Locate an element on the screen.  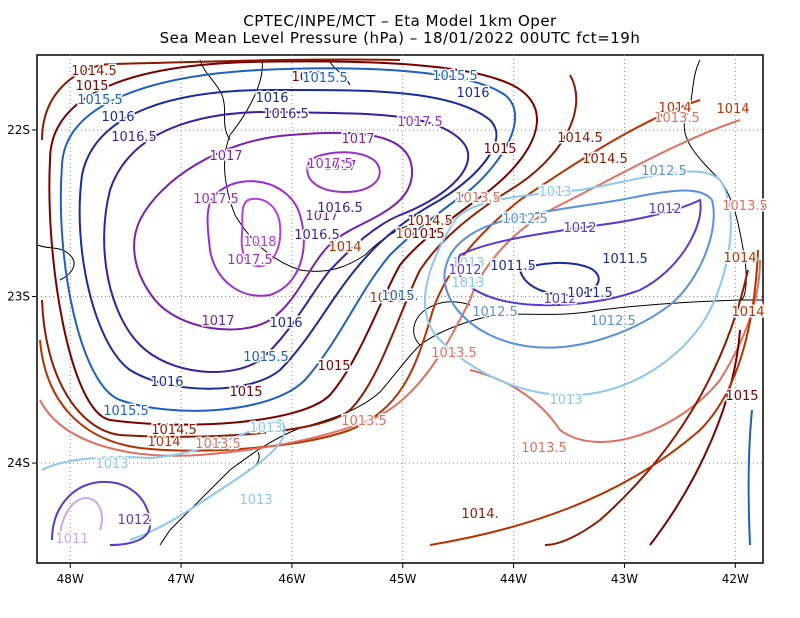
contour-label: 1018 is located at coordinates (259, 242).